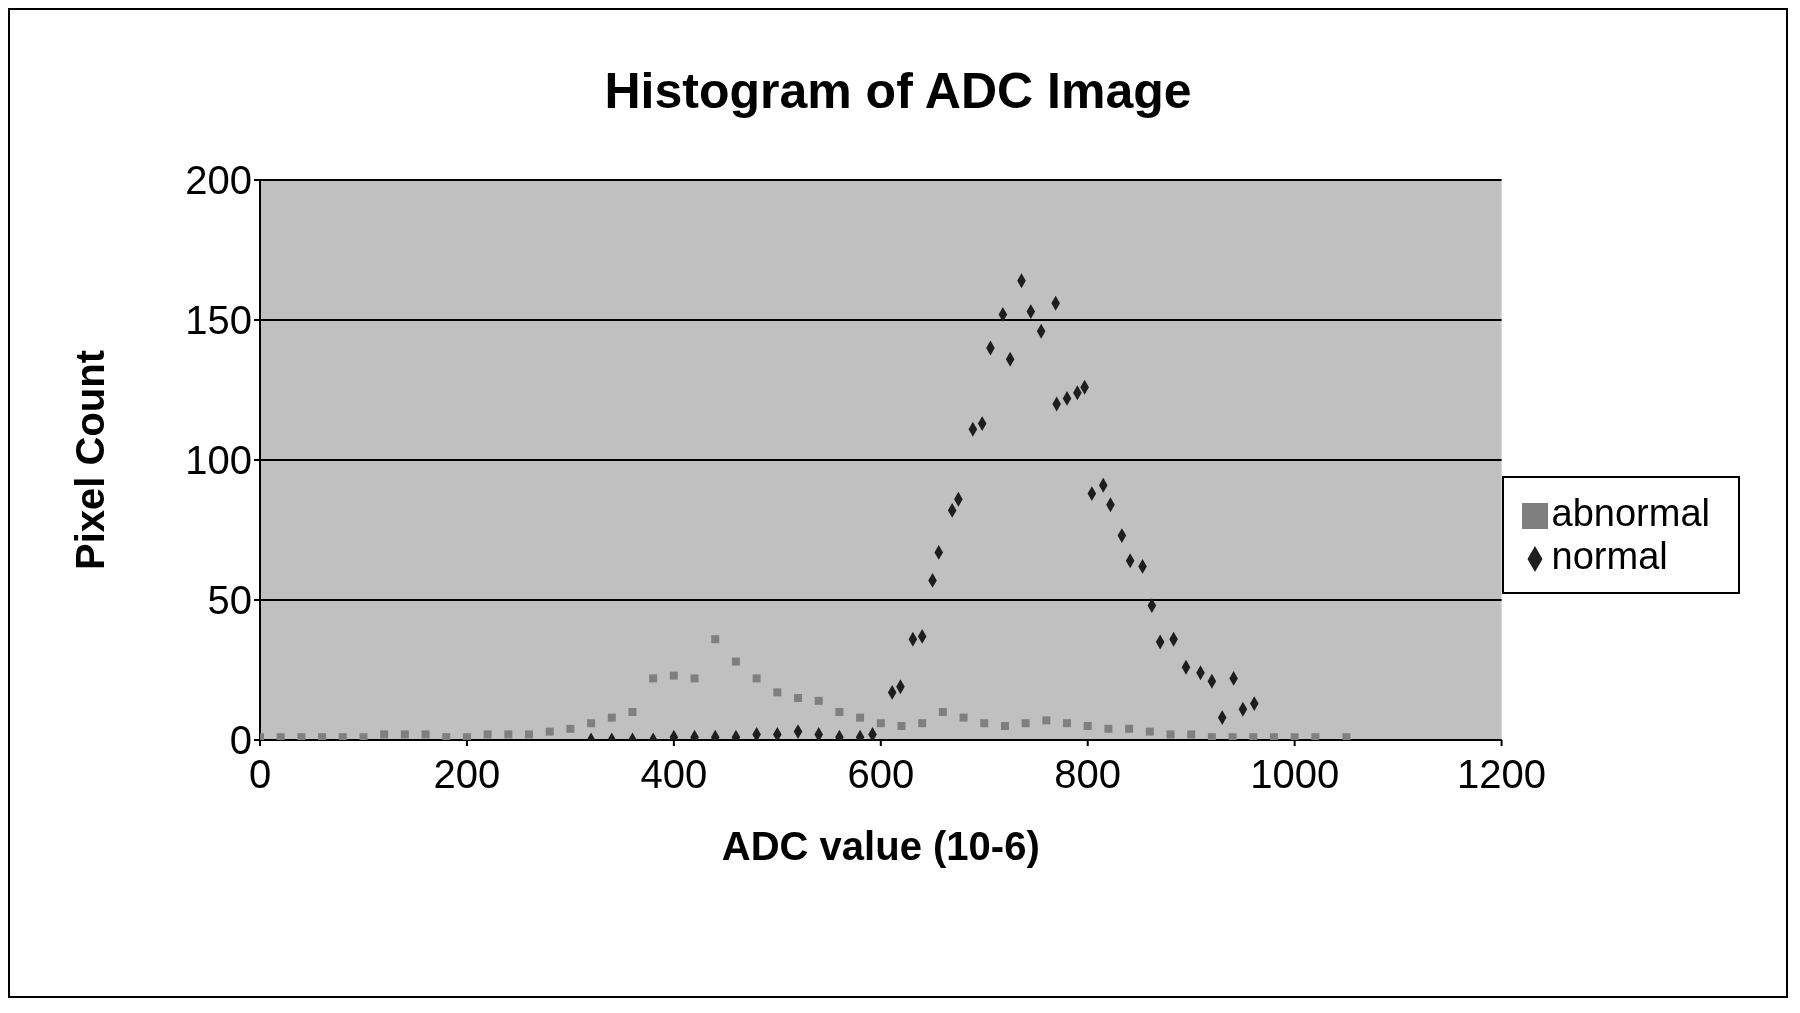 This screenshot has width=1800, height=1013. Describe the element at coordinates (881, 774) in the screenshot. I see `x-tick-label: 600` at that location.